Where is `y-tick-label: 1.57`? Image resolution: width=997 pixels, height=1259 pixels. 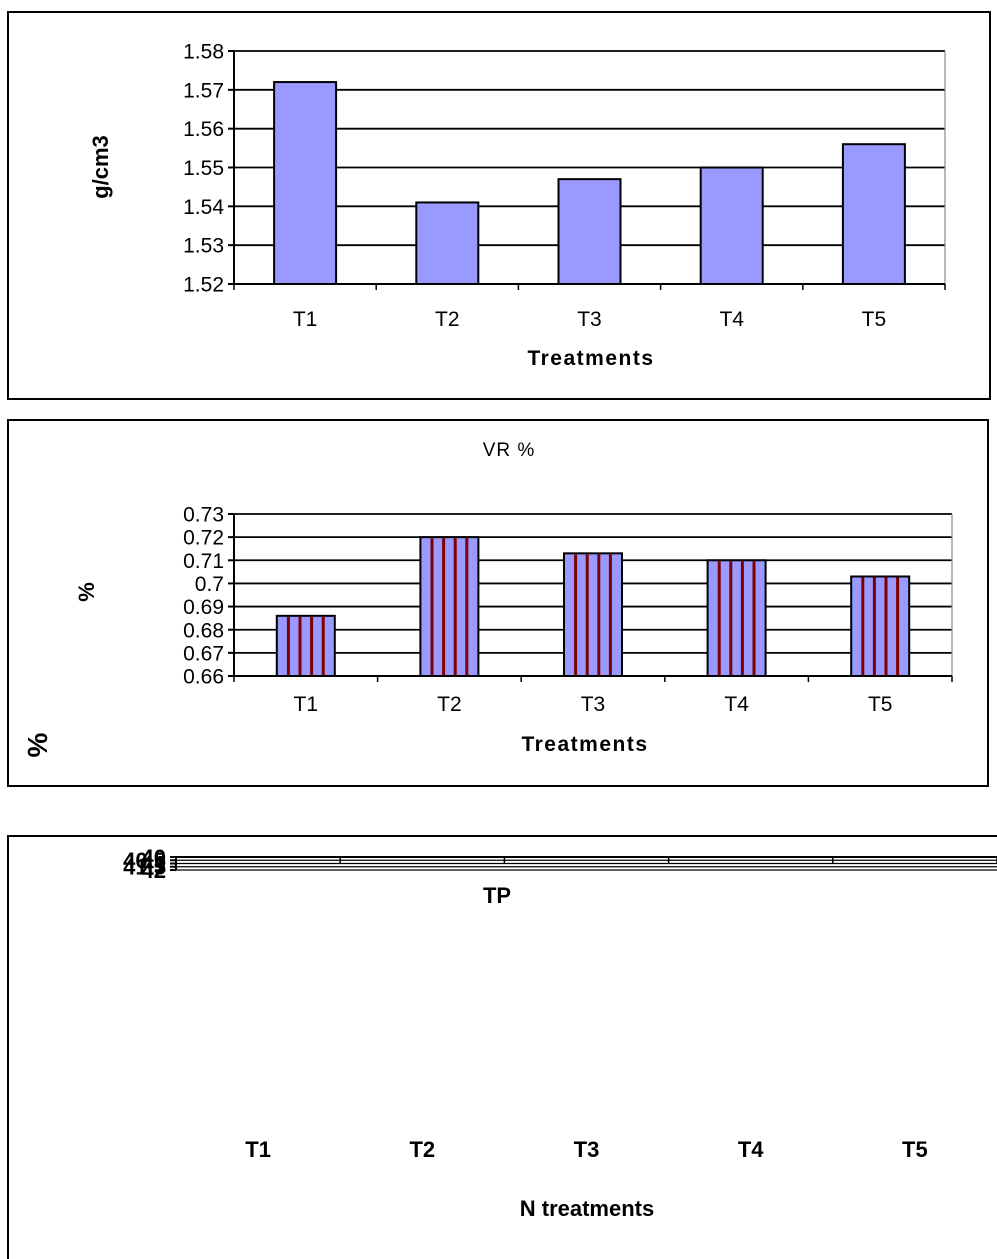
y-tick-label: 1.57 is located at coordinates (203, 90).